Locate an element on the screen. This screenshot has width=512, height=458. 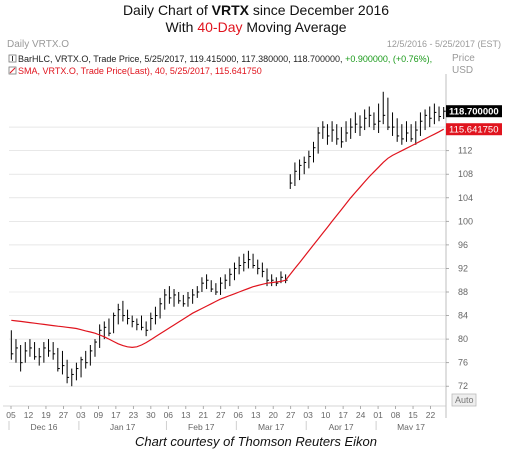
chart-subtitle: With 40-Day Moving Average is located at coordinates (256, 27).